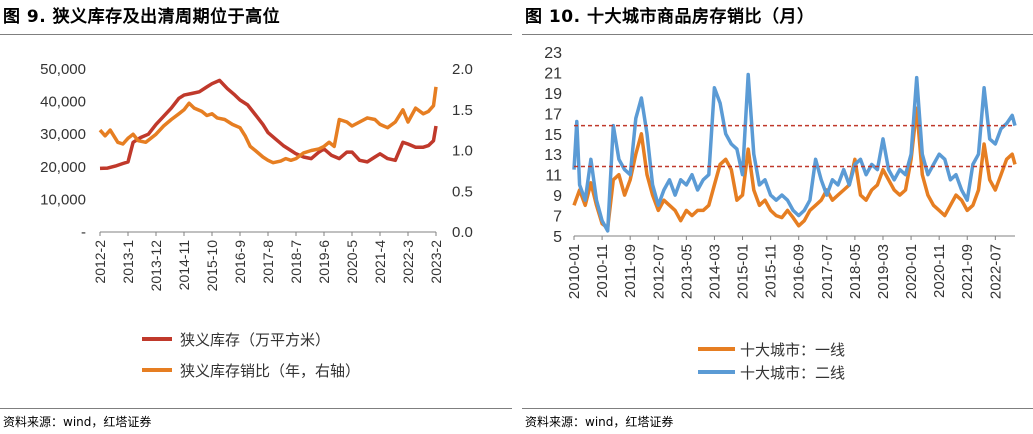 Image resolution: width=1033 pixels, height=434 pixels. What do you see at coordinates (574, 271) in the screenshot?
I see `x-tick-label: 2010-01` at bounding box center [574, 271].